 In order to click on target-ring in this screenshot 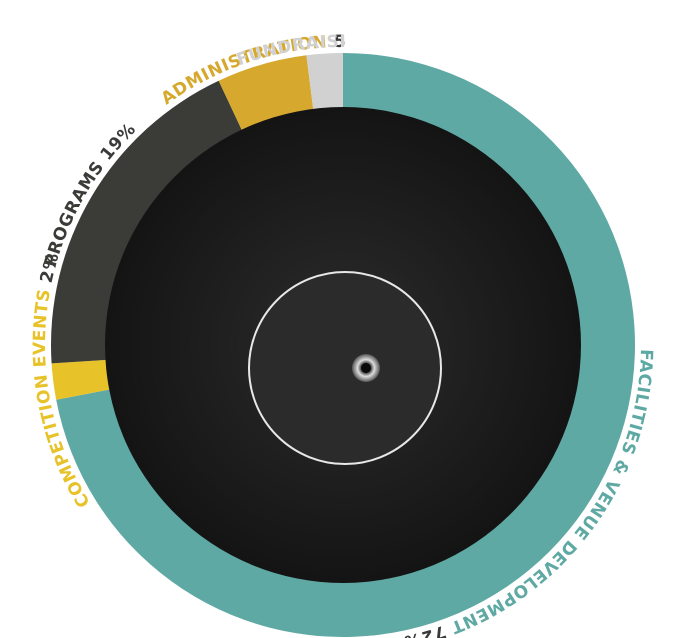, I will do `click(345, 368)`.